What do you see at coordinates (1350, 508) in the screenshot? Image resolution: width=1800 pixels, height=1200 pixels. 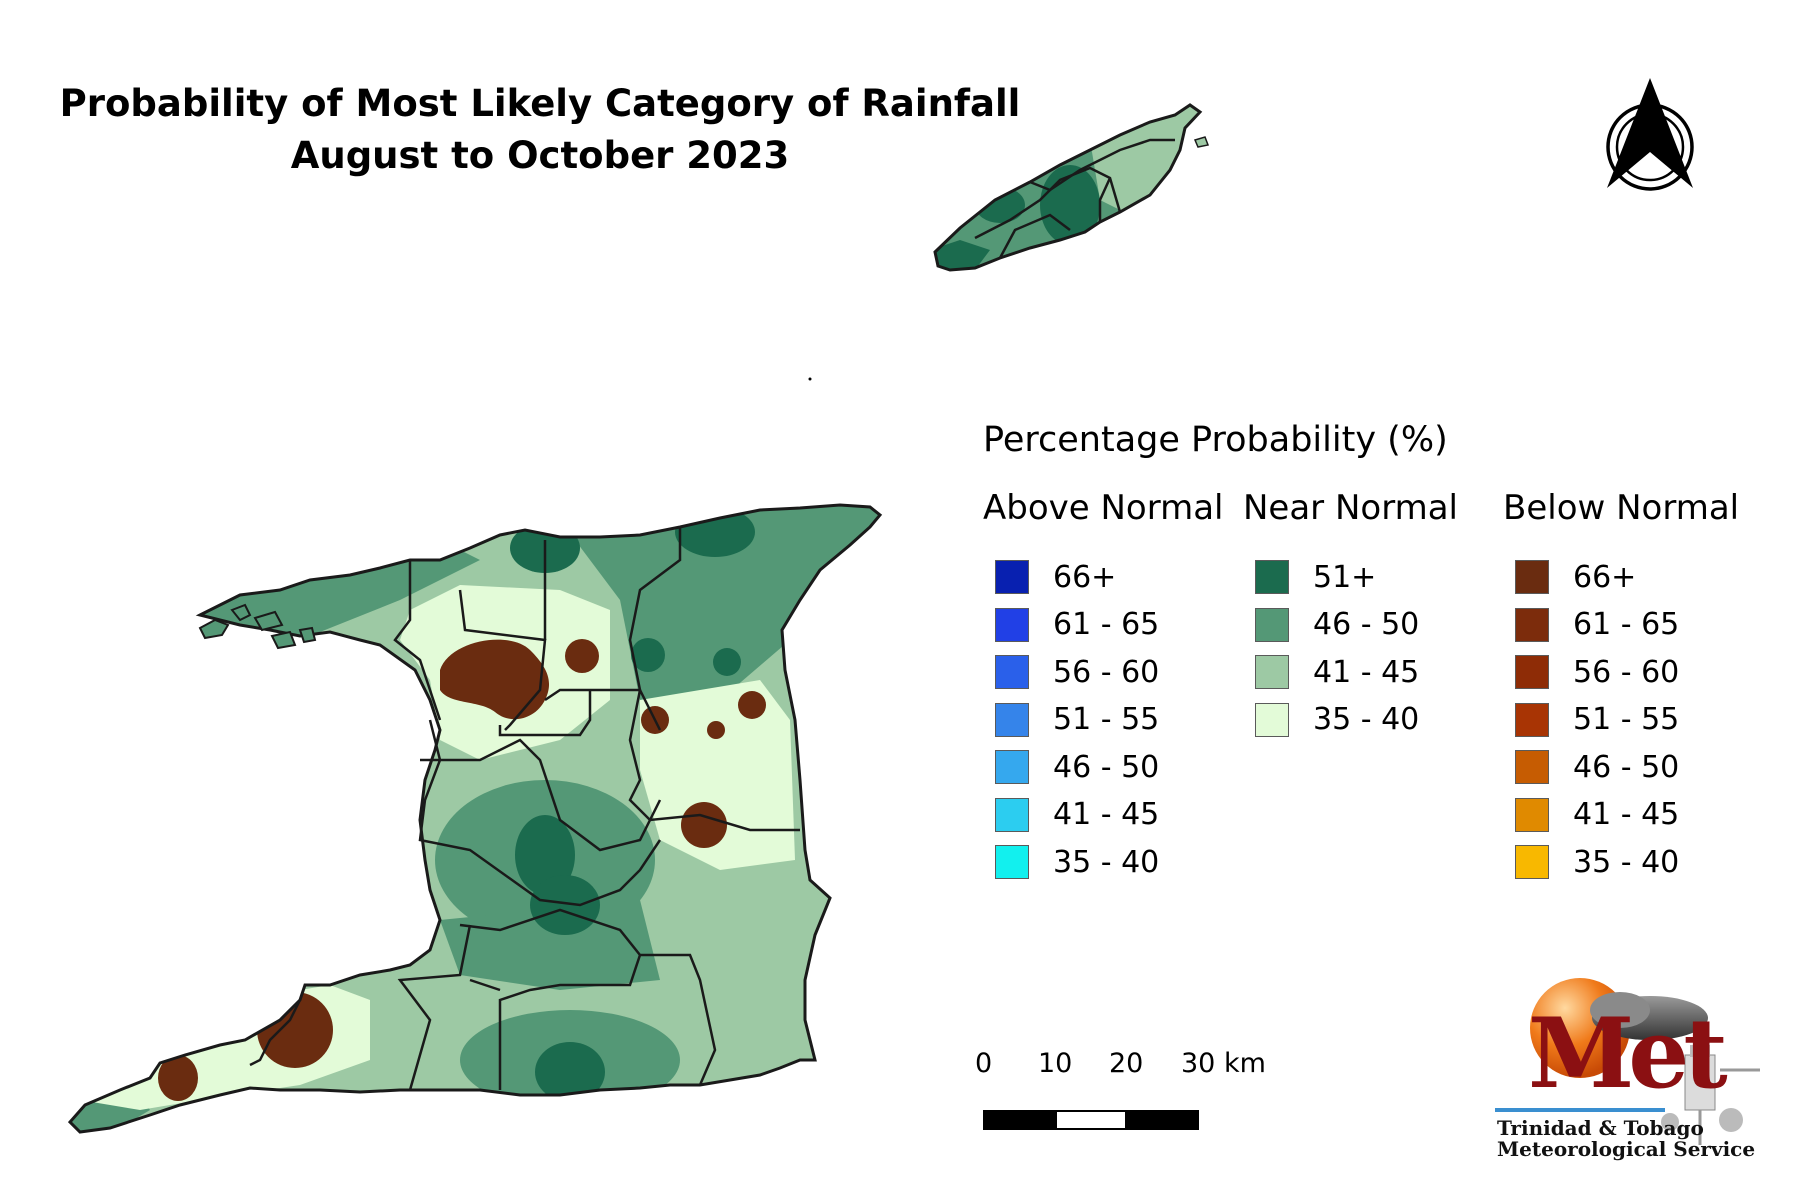 I see `legend-heading-near-normal: Near Normal` at bounding box center [1350, 508].